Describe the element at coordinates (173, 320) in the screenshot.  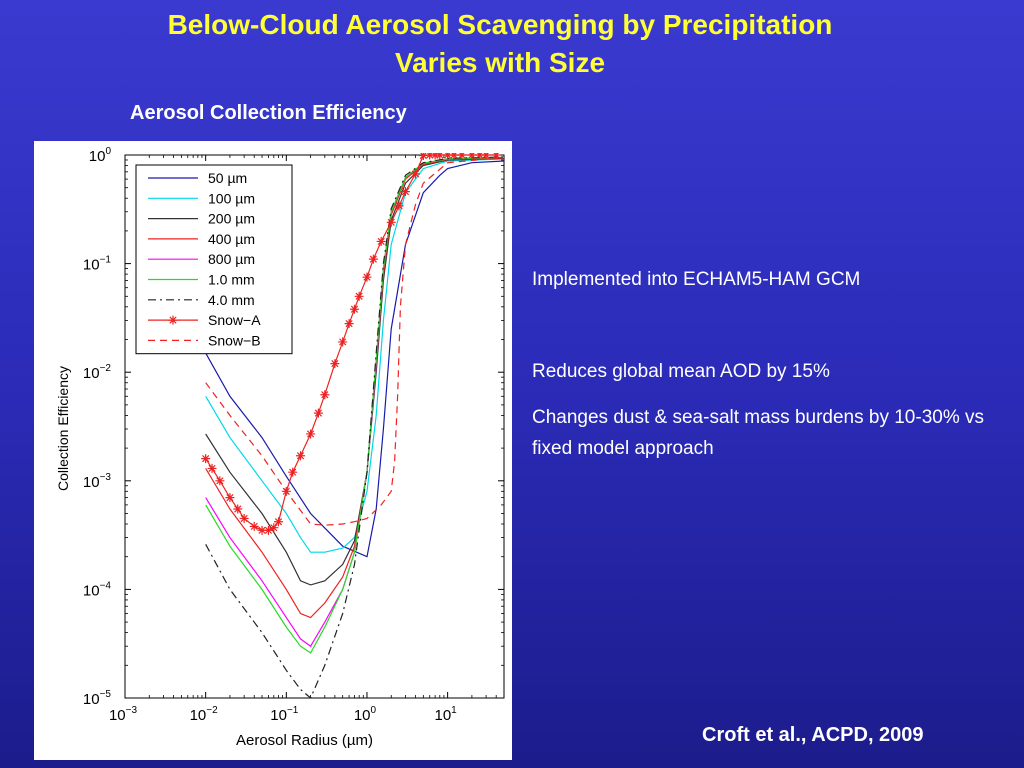
I see `legend-marker` at that location.